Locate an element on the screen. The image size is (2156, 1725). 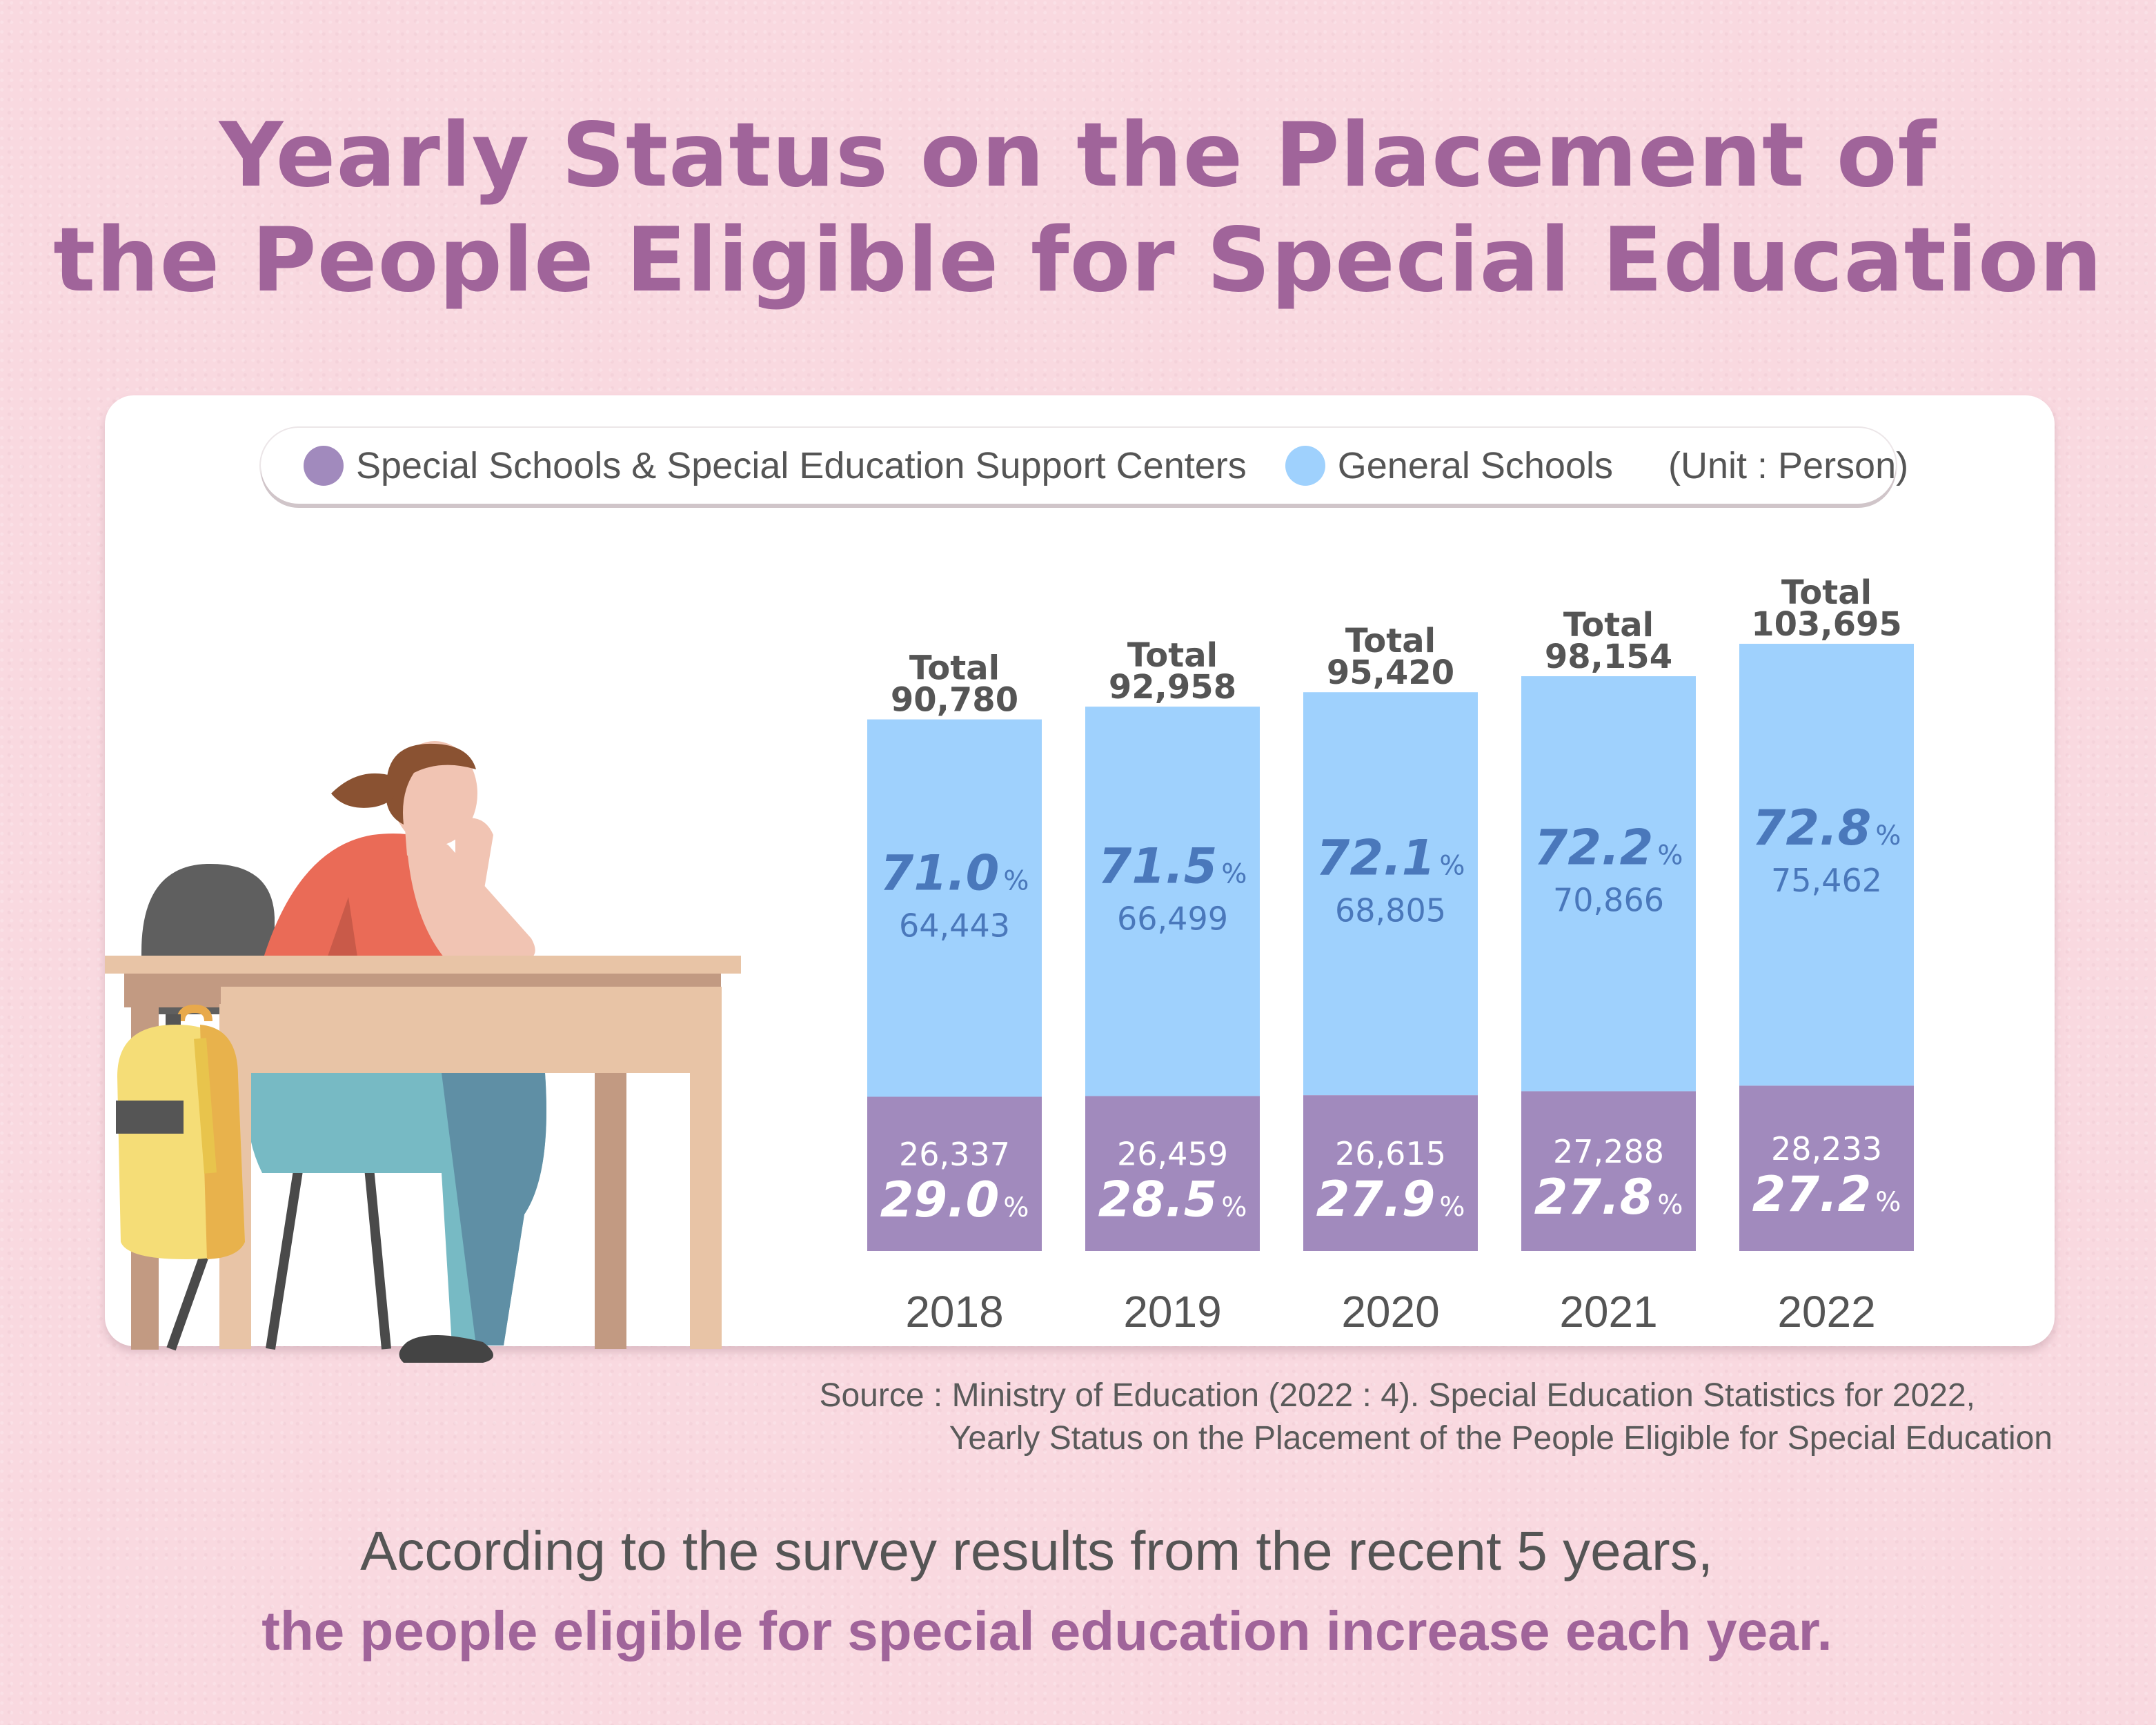
bar-special-2018 is located at coordinates (955, 1173).